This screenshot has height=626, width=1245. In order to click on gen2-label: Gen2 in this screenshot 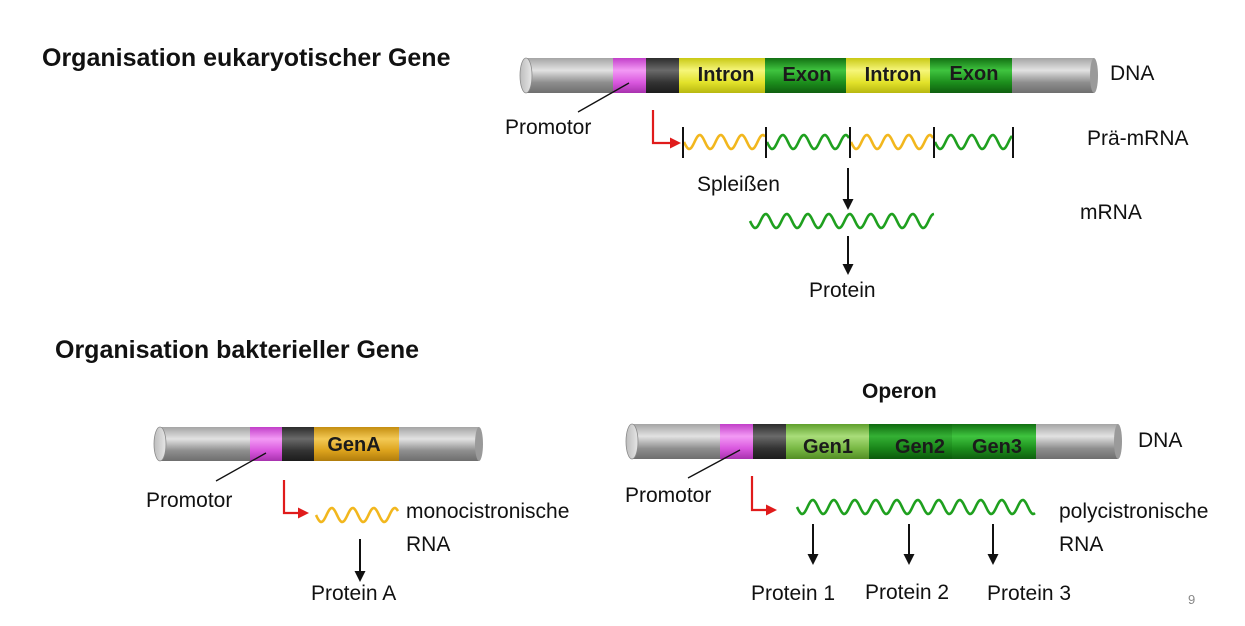, I will do `click(920, 447)`.